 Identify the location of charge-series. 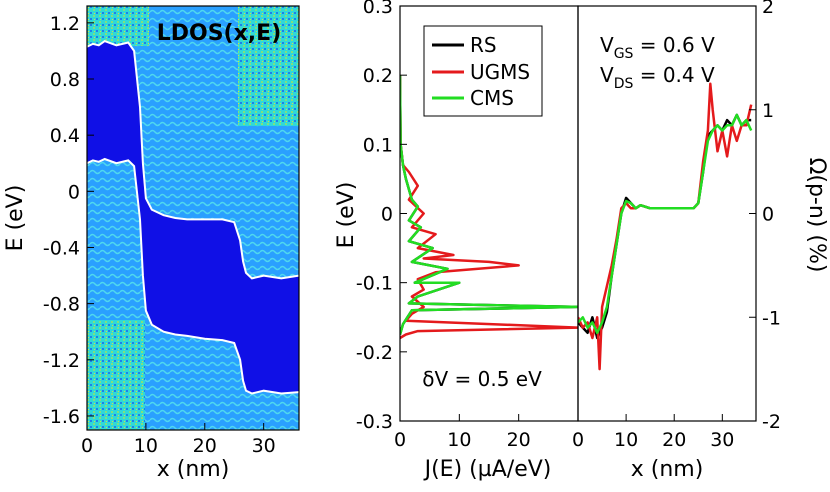
(665, 226).